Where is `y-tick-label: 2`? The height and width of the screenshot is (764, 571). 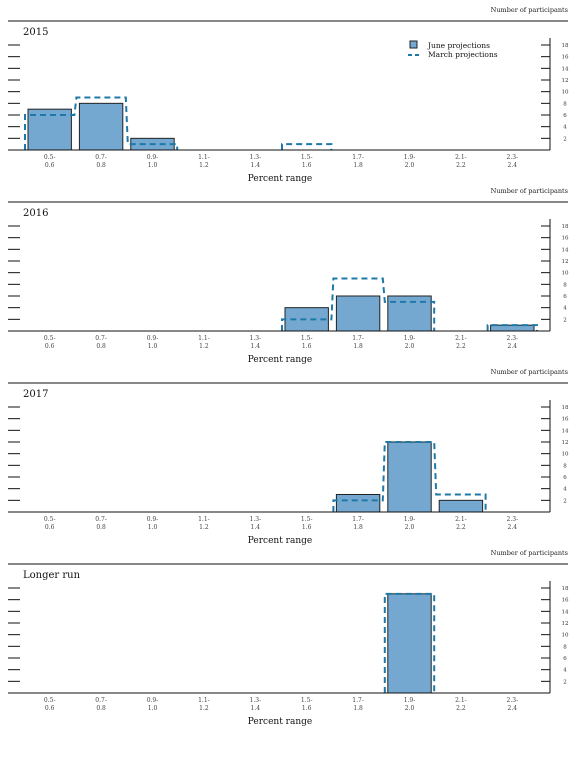
y-tick-label: 2 is located at coordinates (565, 320).